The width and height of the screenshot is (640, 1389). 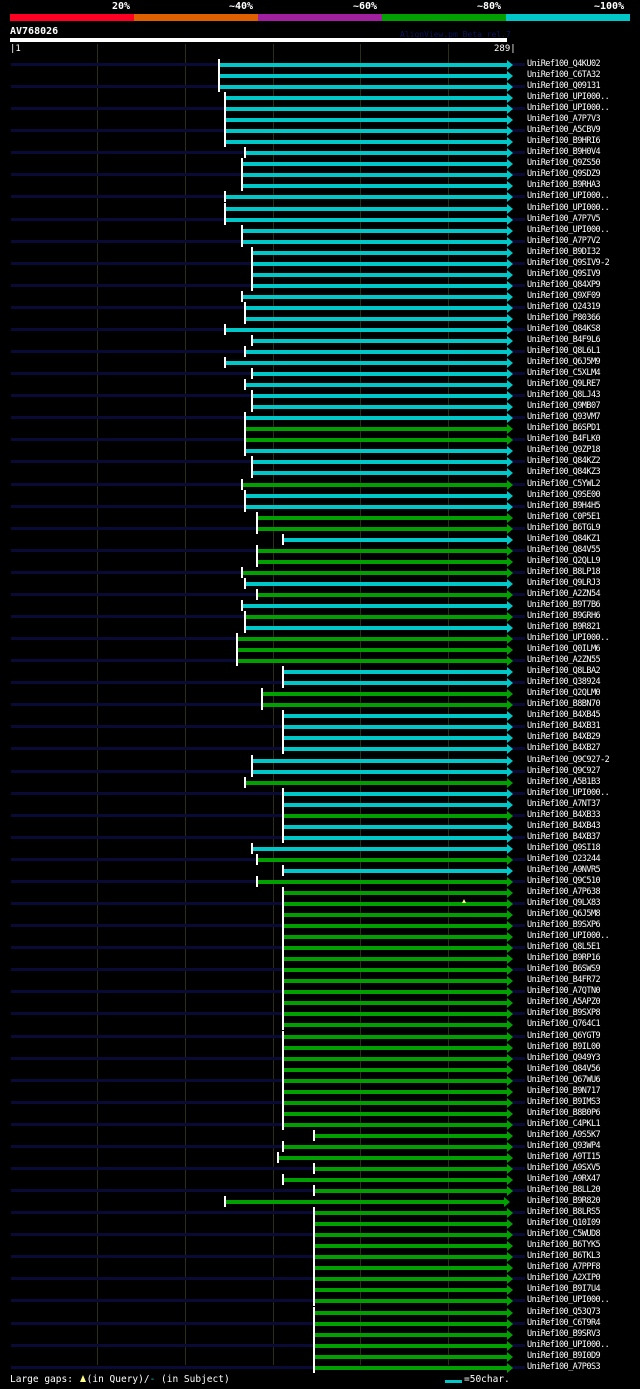 I want to click on hit-name-link: UniRef100_B9IL00, so click(x=564, y=1046).